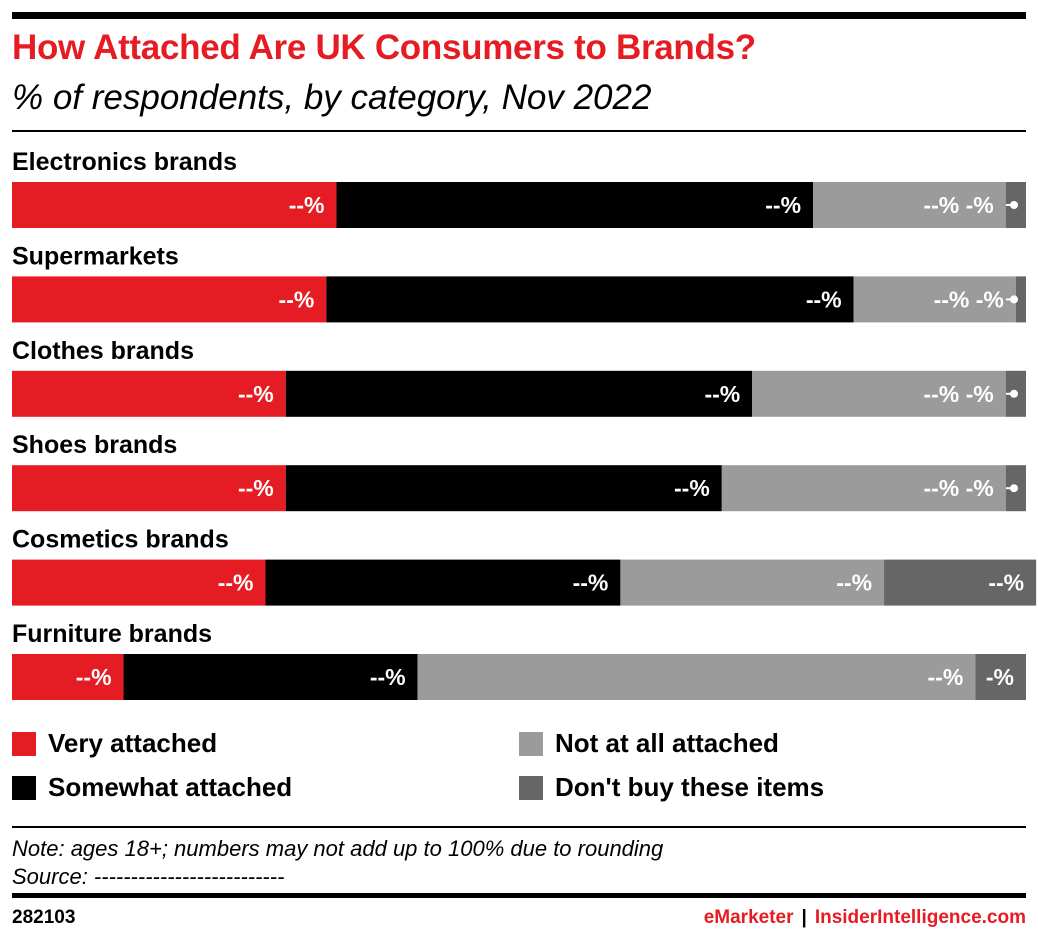 This screenshot has height=943, width=1038. Describe the element at coordinates (519, 827) in the screenshot. I see `footer-rule` at that location.